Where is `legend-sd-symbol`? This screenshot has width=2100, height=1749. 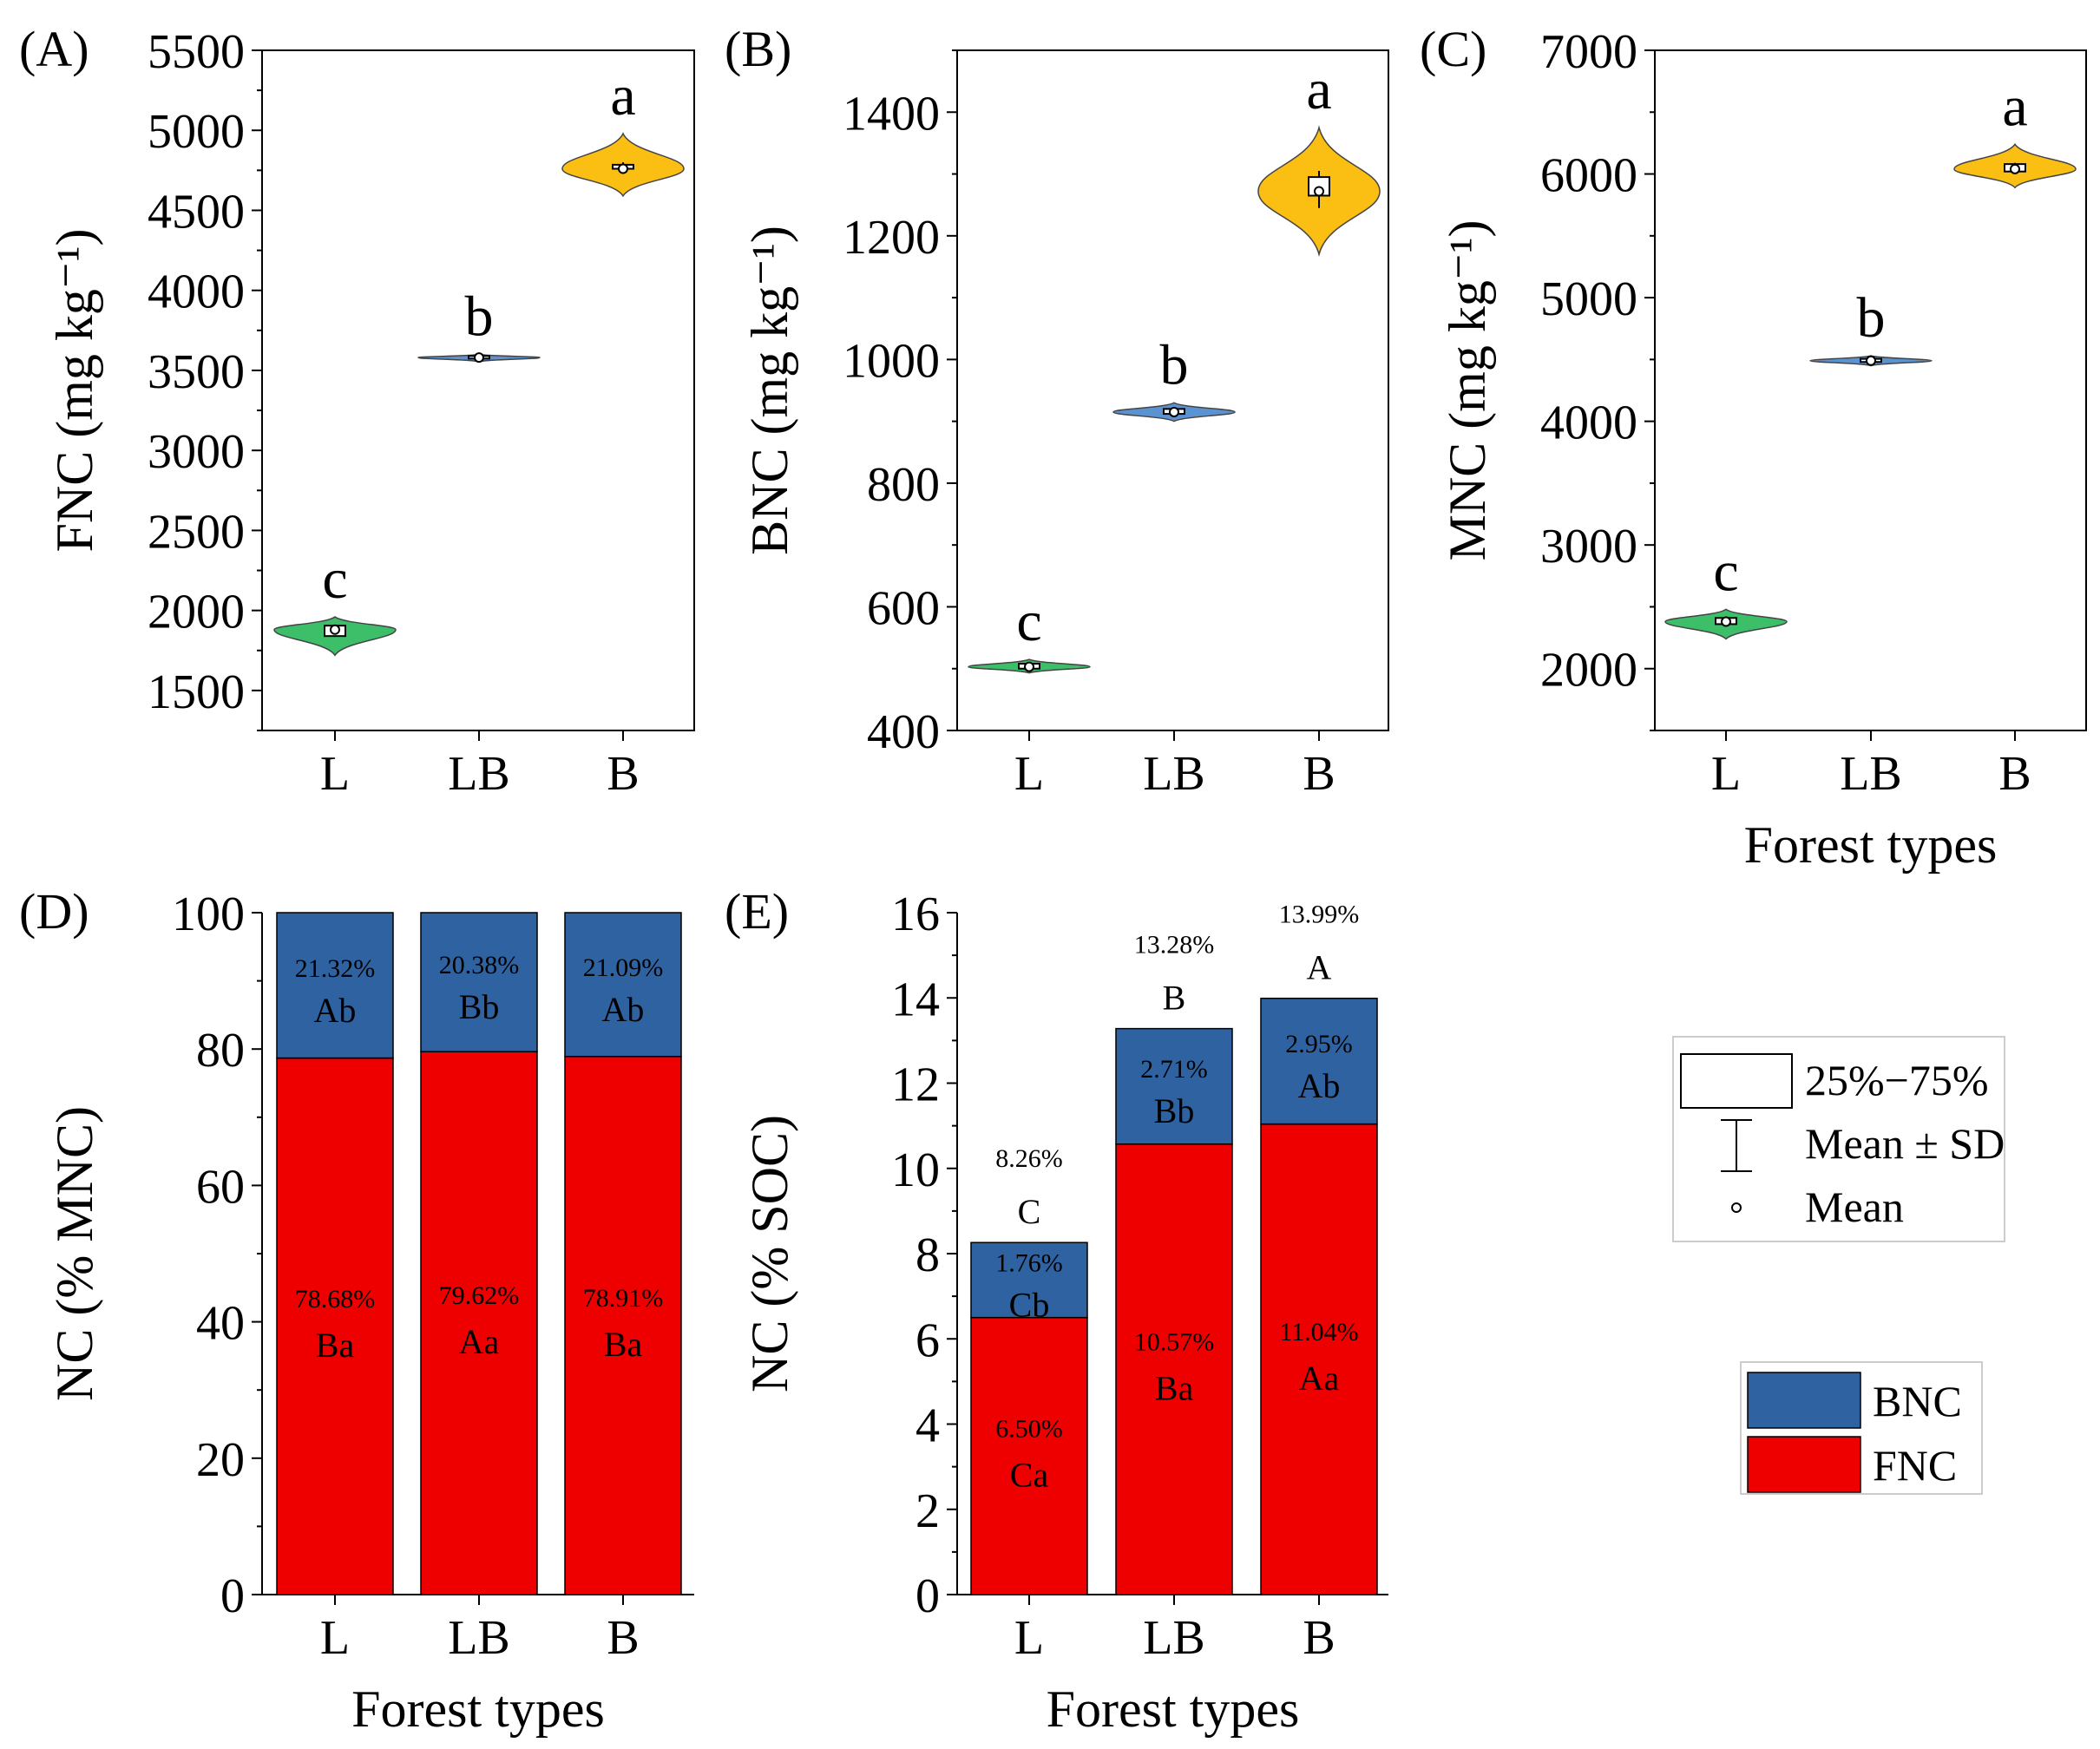 legend-sd-symbol is located at coordinates (1736, 1146).